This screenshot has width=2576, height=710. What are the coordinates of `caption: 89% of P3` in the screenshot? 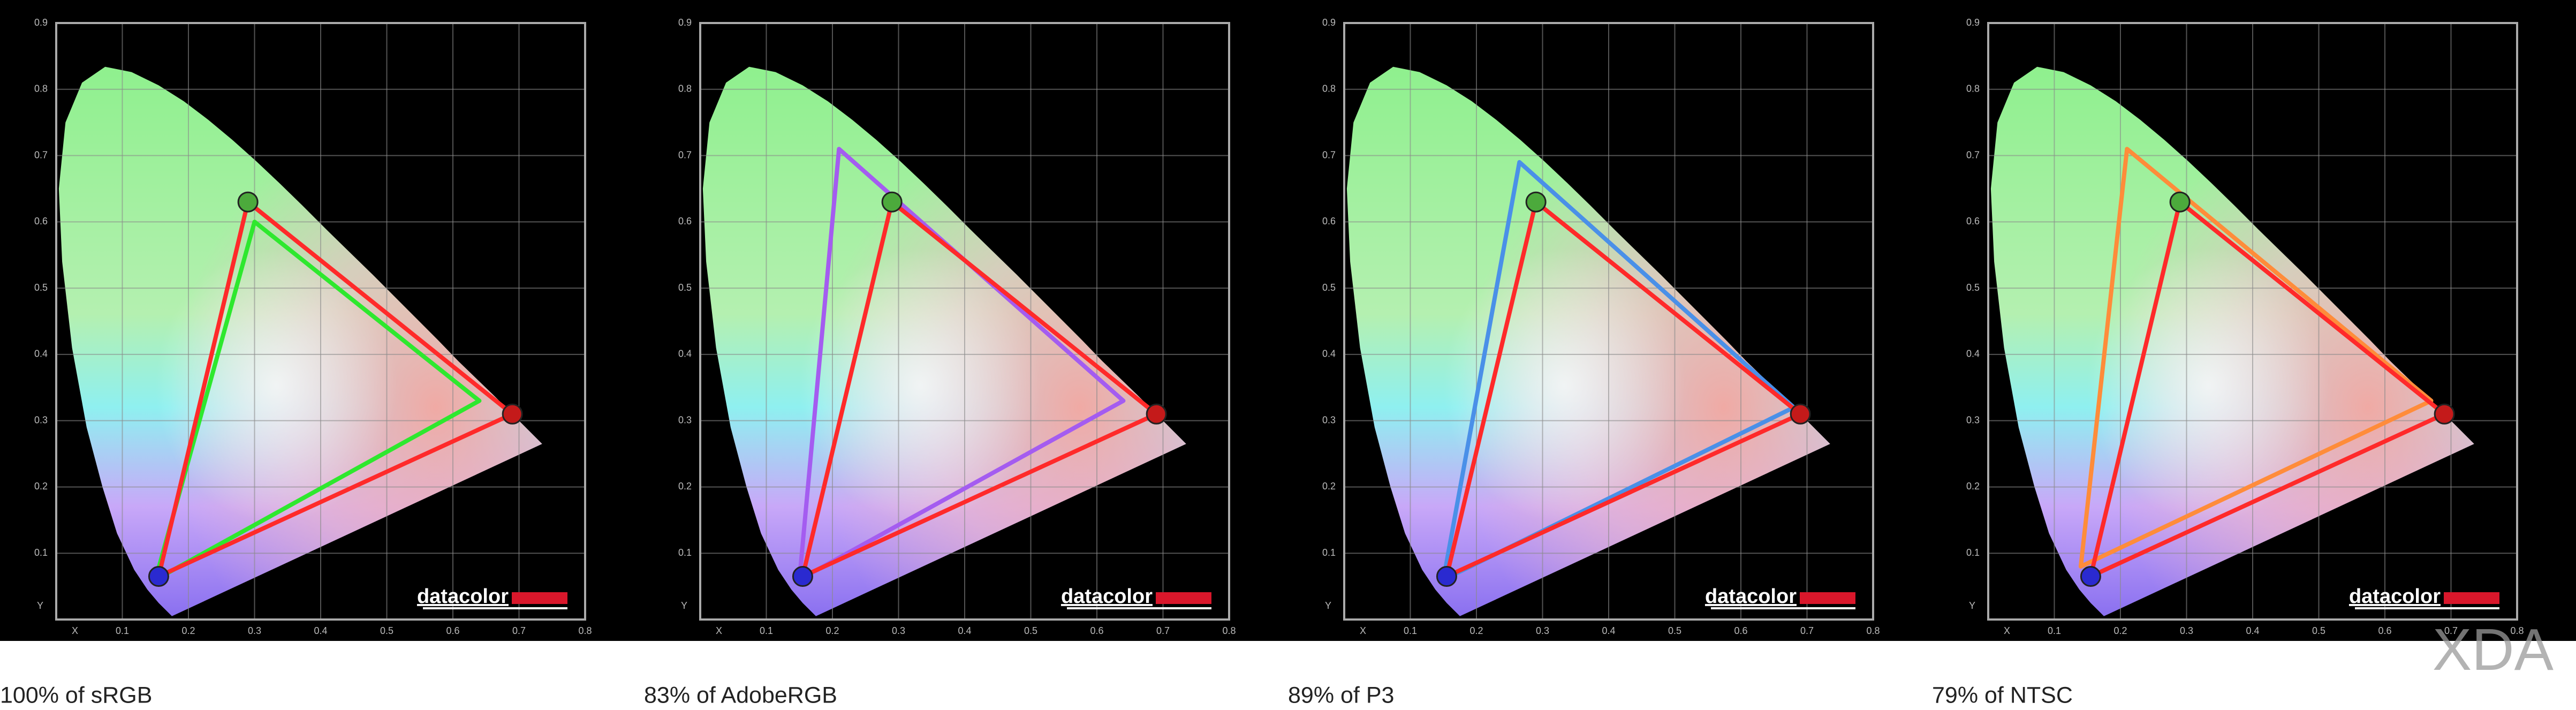 It's located at (1341, 695).